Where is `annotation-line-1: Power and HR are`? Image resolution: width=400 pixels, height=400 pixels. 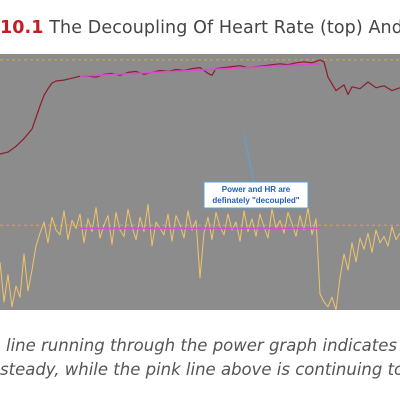 annotation-line-1: Power and HR are is located at coordinates (256, 189).